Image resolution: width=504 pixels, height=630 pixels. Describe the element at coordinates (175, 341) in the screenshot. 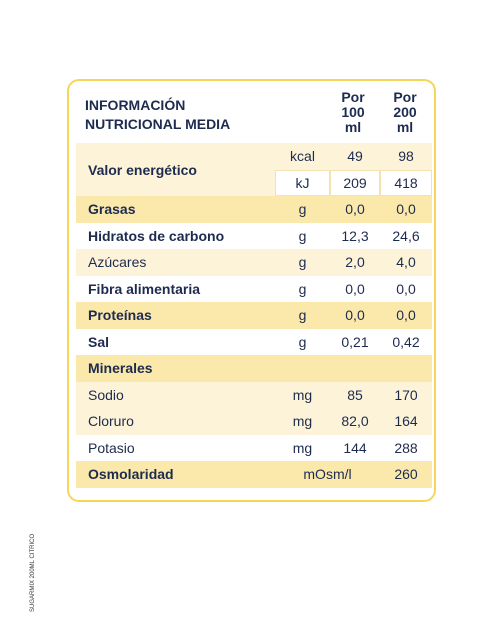

I see `table-cell: Sal` at that location.